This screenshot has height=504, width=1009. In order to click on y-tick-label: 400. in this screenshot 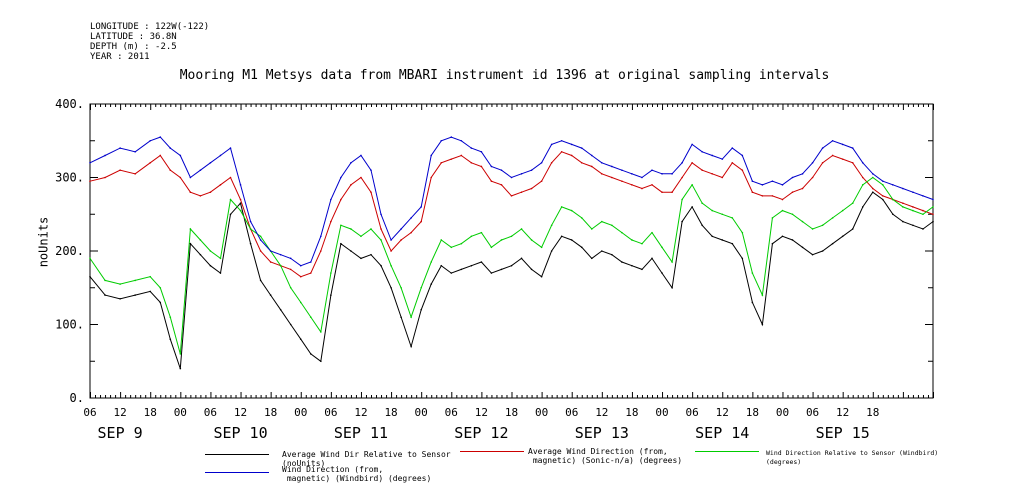, I will do `click(69, 104)`.